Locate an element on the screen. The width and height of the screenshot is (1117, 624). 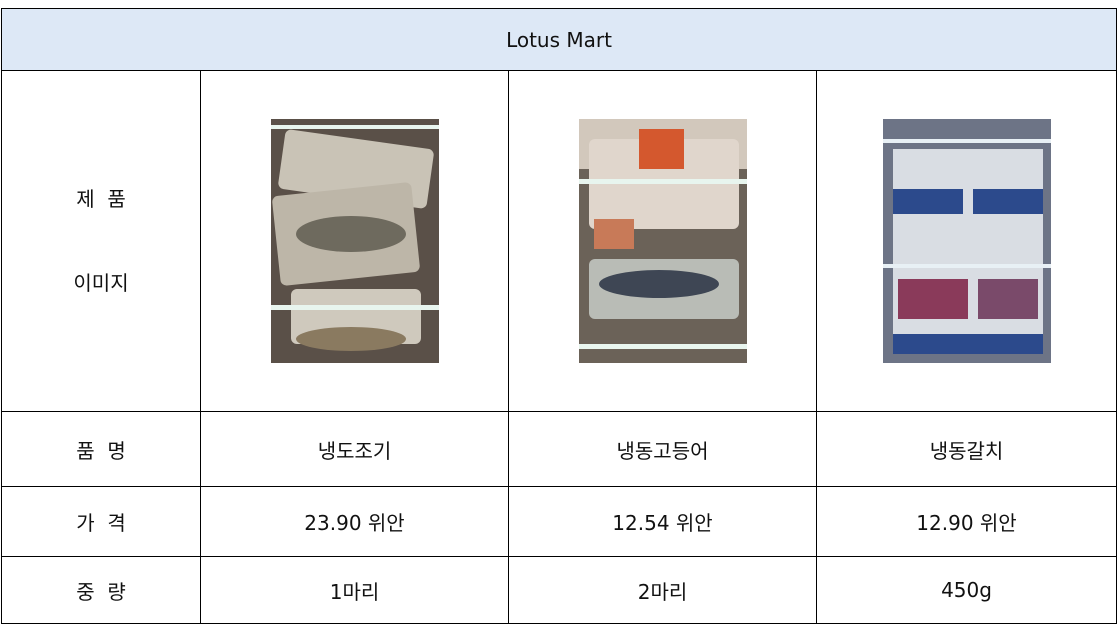
cell: 2마리 is located at coordinates (662, 590).